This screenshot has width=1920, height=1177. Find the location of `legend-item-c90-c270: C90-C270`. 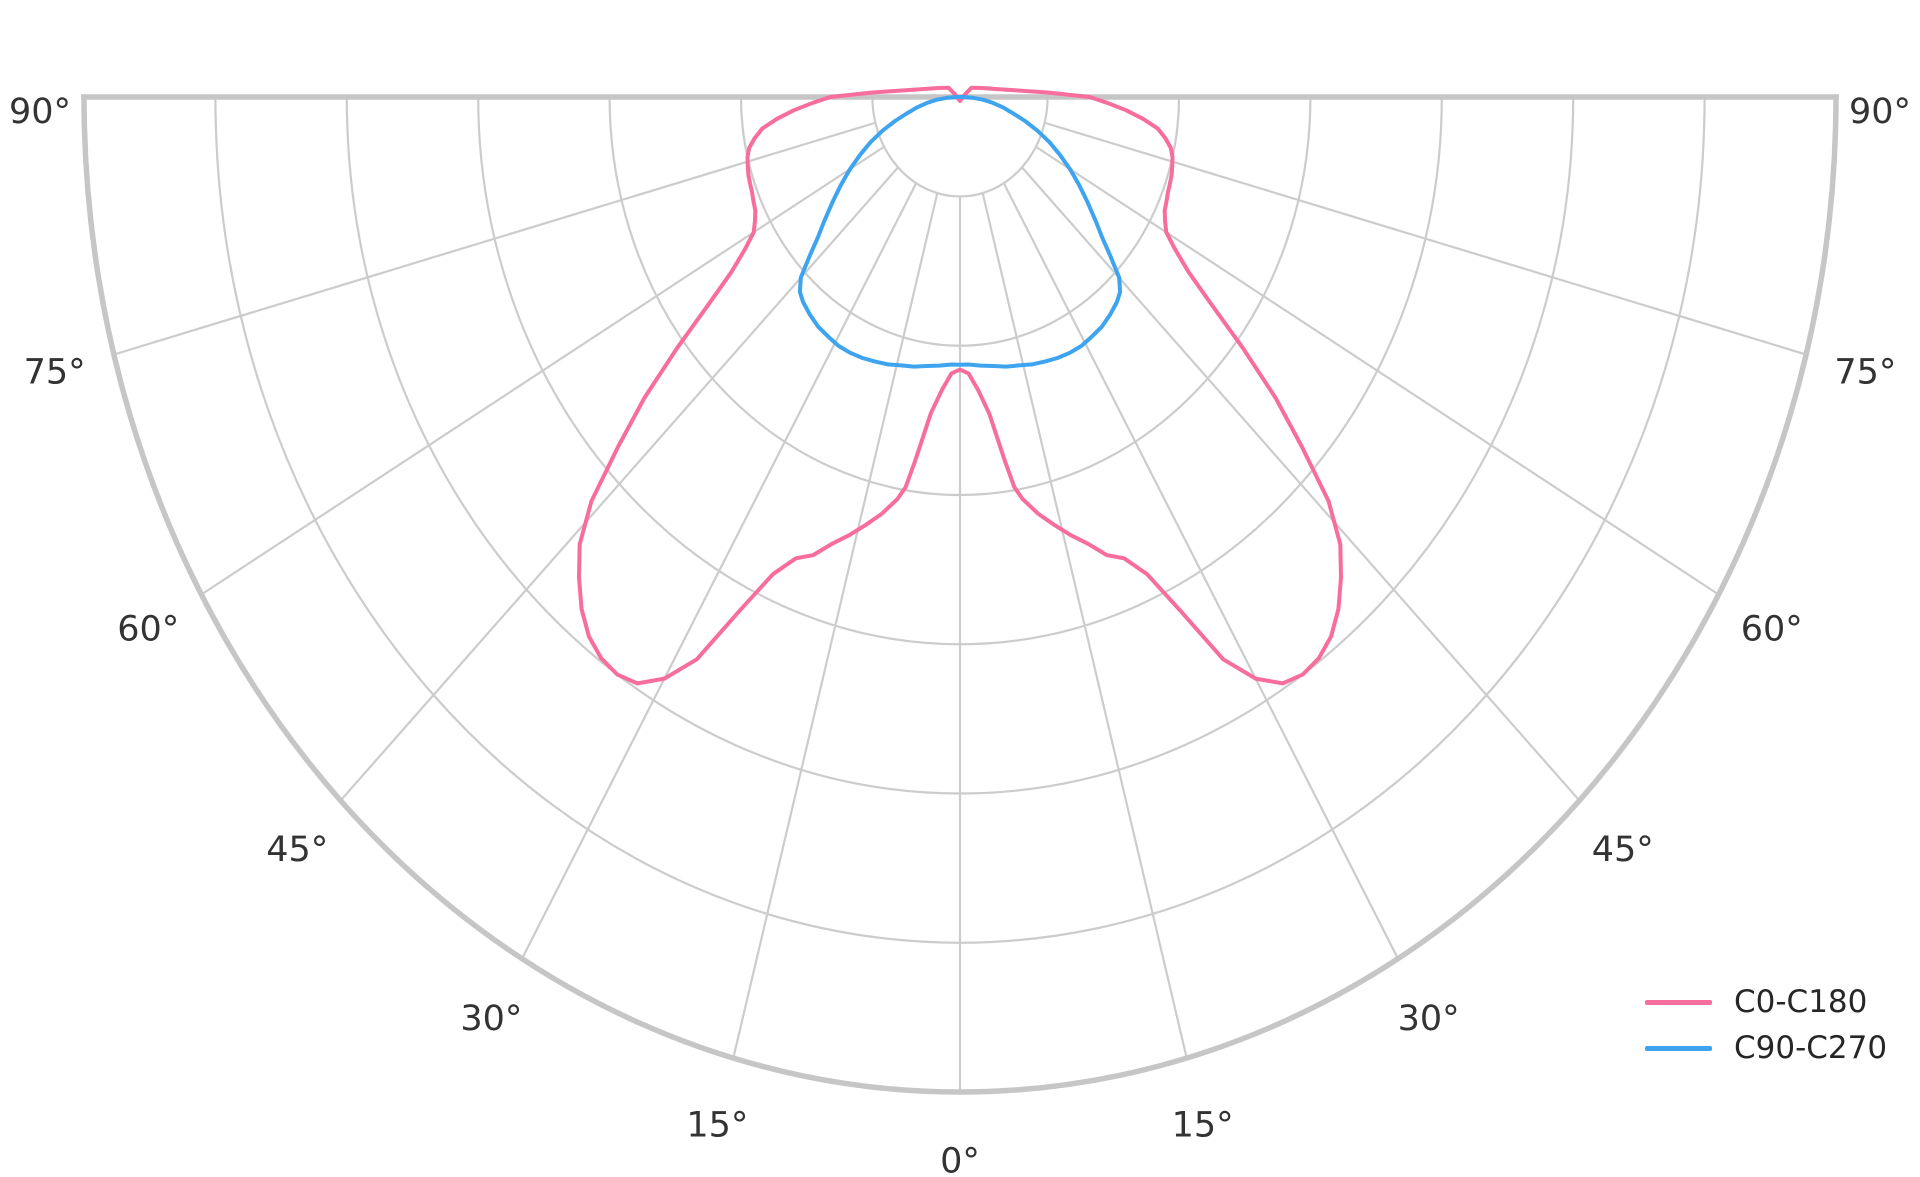

legend-item-c90-c270: C90-C270 is located at coordinates (1766, 1048).